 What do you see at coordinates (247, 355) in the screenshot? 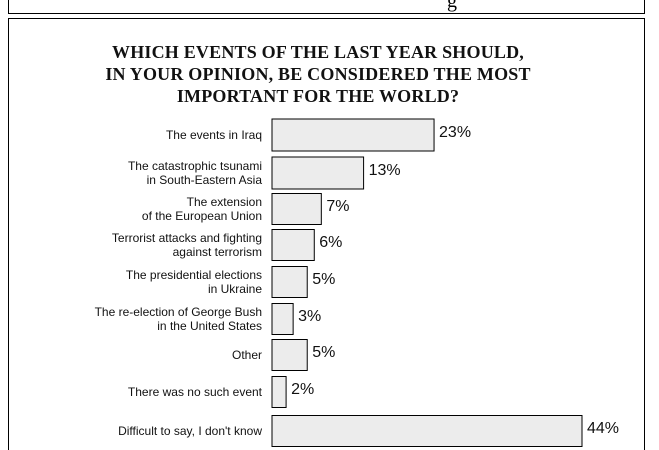
I see `category-label: Other` at bounding box center [247, 355].